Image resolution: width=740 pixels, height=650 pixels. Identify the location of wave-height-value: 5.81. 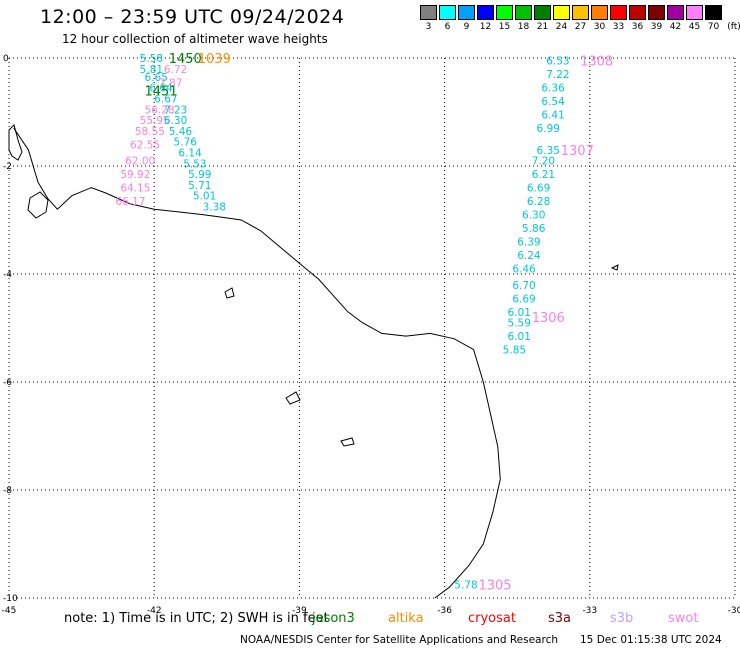
(151, 70).